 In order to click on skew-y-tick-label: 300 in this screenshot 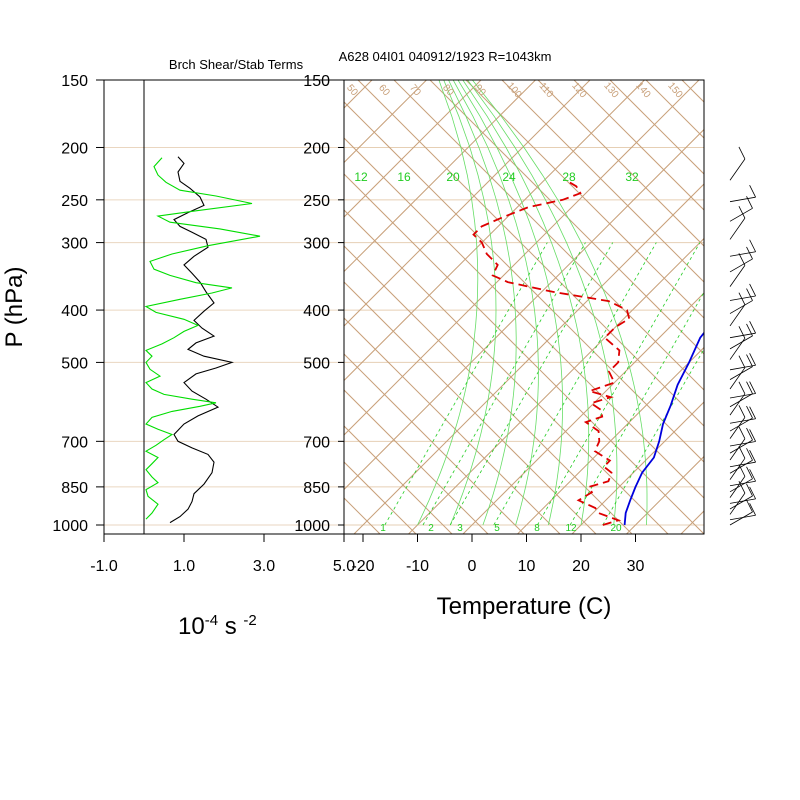, I will do `click(316, 244)`.